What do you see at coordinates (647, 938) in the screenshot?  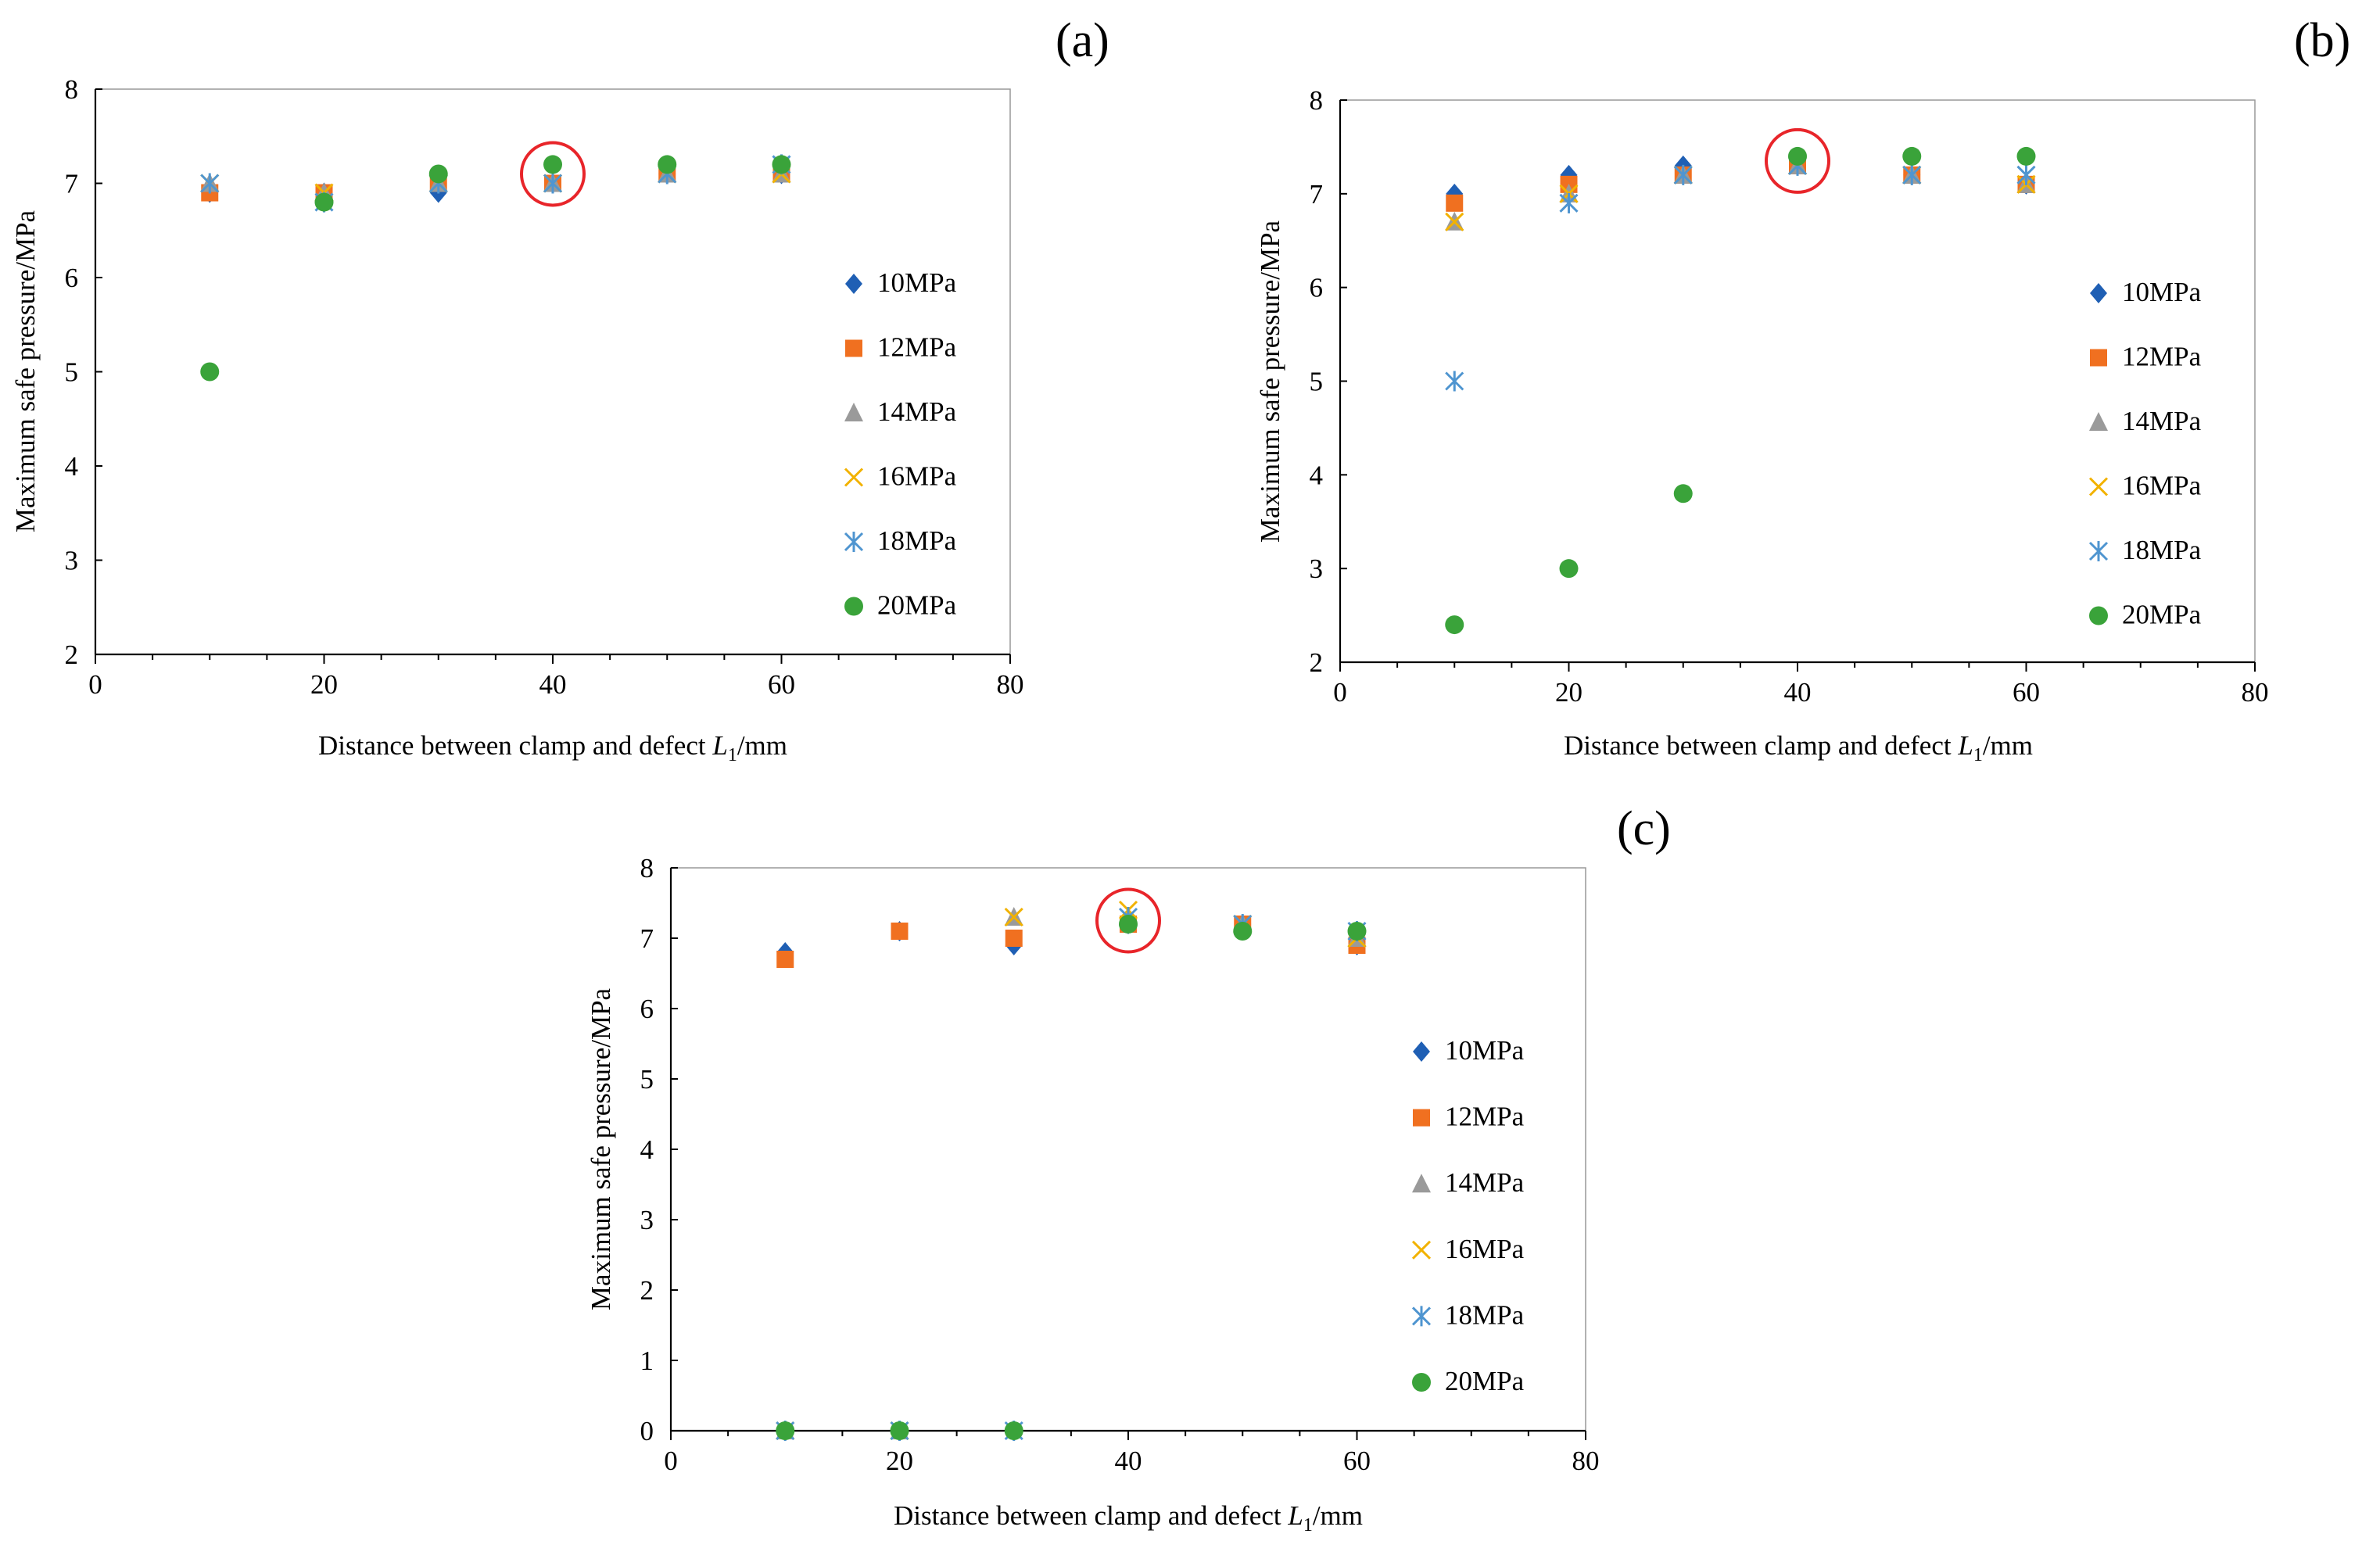 I see `y-tick-label: 7` at bounding box center [647, 938].